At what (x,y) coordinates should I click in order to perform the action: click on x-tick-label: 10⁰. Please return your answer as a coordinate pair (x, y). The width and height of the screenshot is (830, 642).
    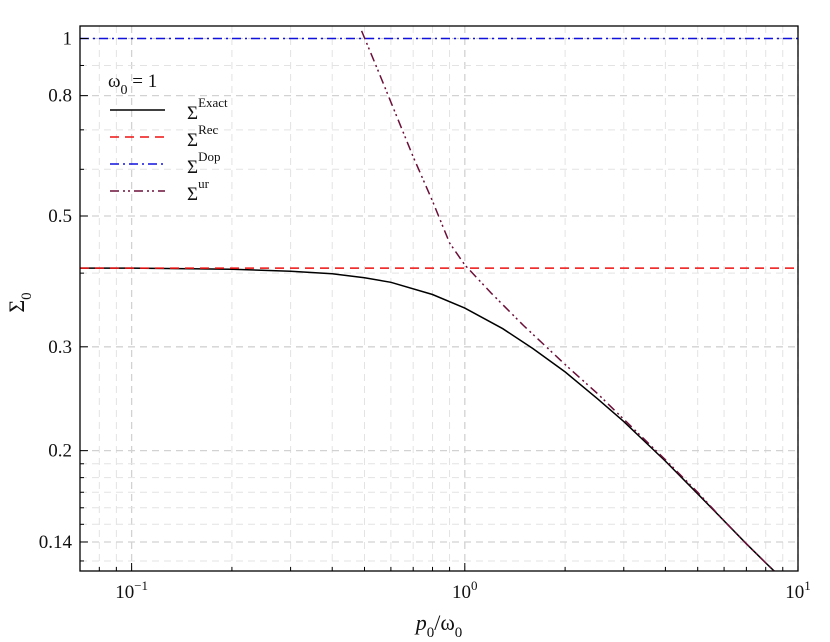
    Looking at the image, I should click on (465, 590).